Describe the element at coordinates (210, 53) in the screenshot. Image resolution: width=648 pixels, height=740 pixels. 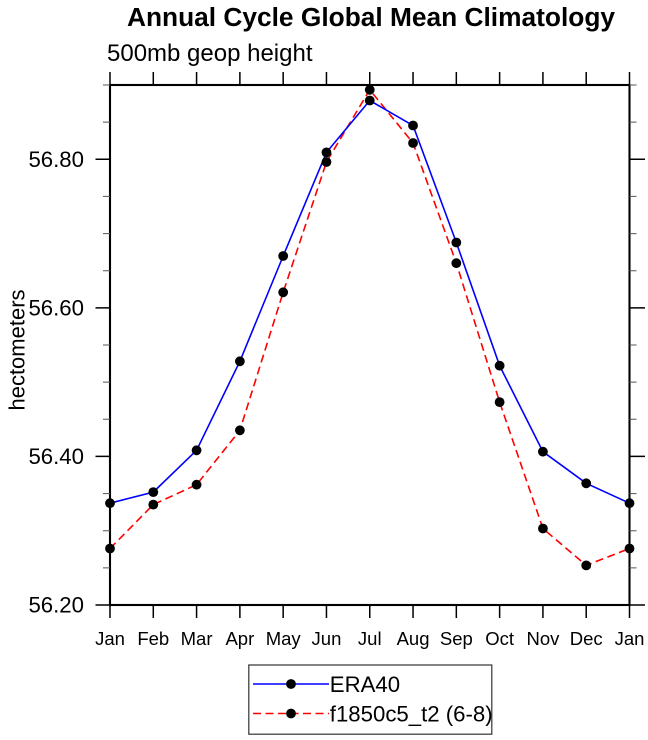
I see `svg-text: 500mb geop height` at that location.